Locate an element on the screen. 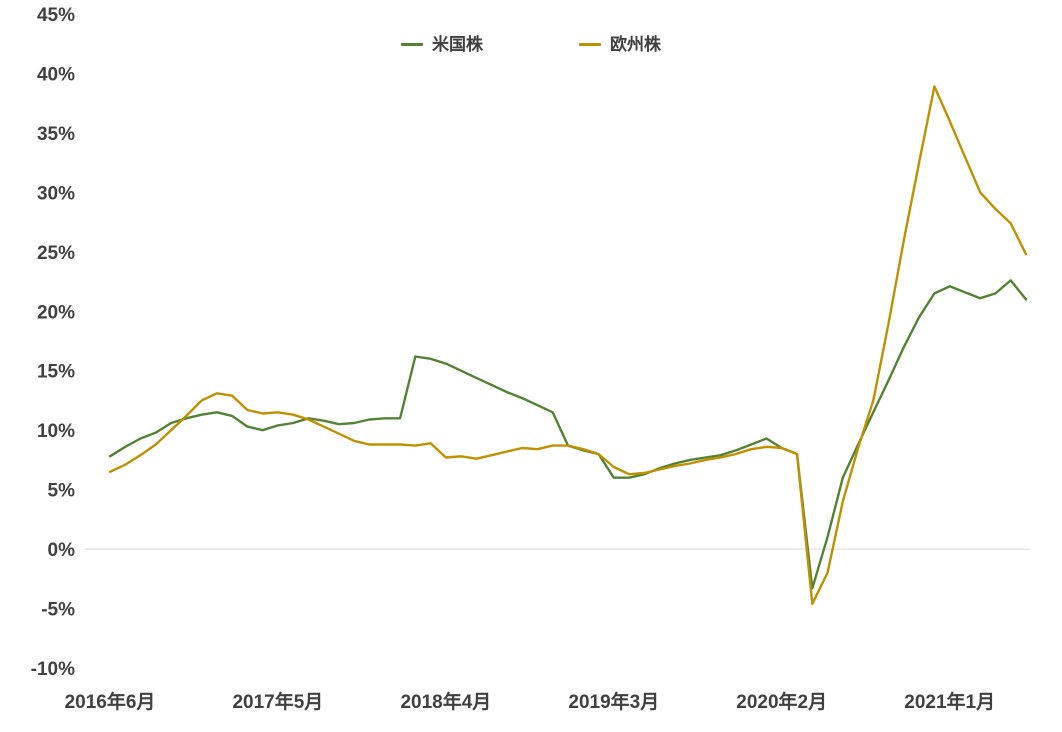 Image resolution: width=1062 pixels, height=732 pixels. legend-item-us-stocks: 米国株 is located at coordinates (442, 44).